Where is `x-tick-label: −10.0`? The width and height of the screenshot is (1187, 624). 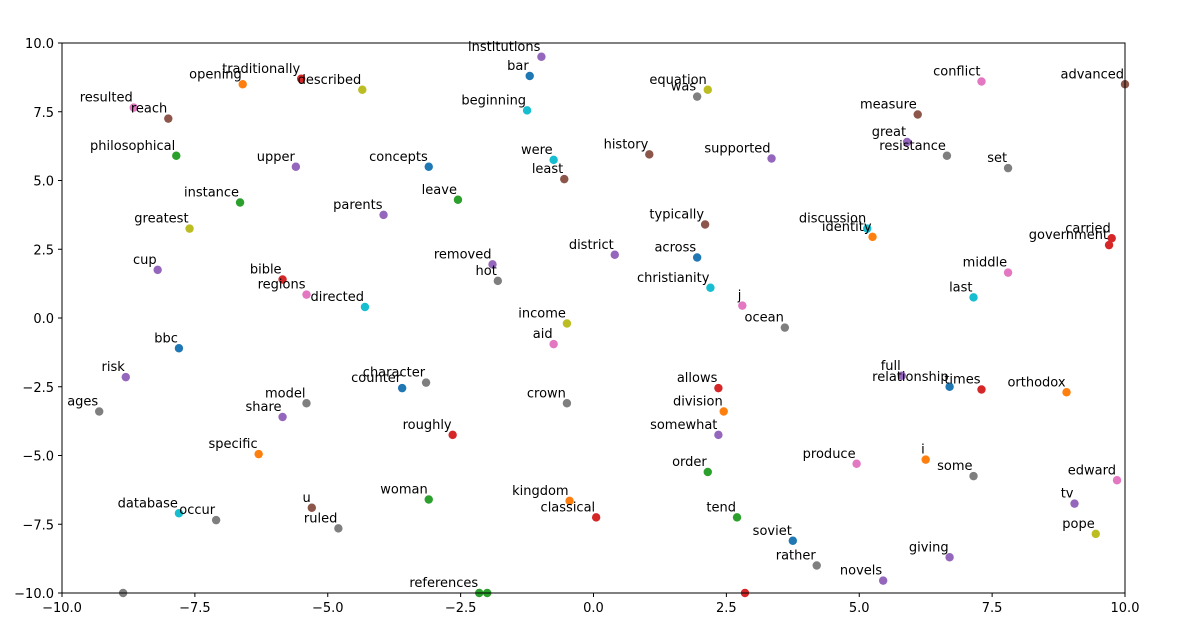 x-tick-label: −10.0 is located at coordinates (62, 608).